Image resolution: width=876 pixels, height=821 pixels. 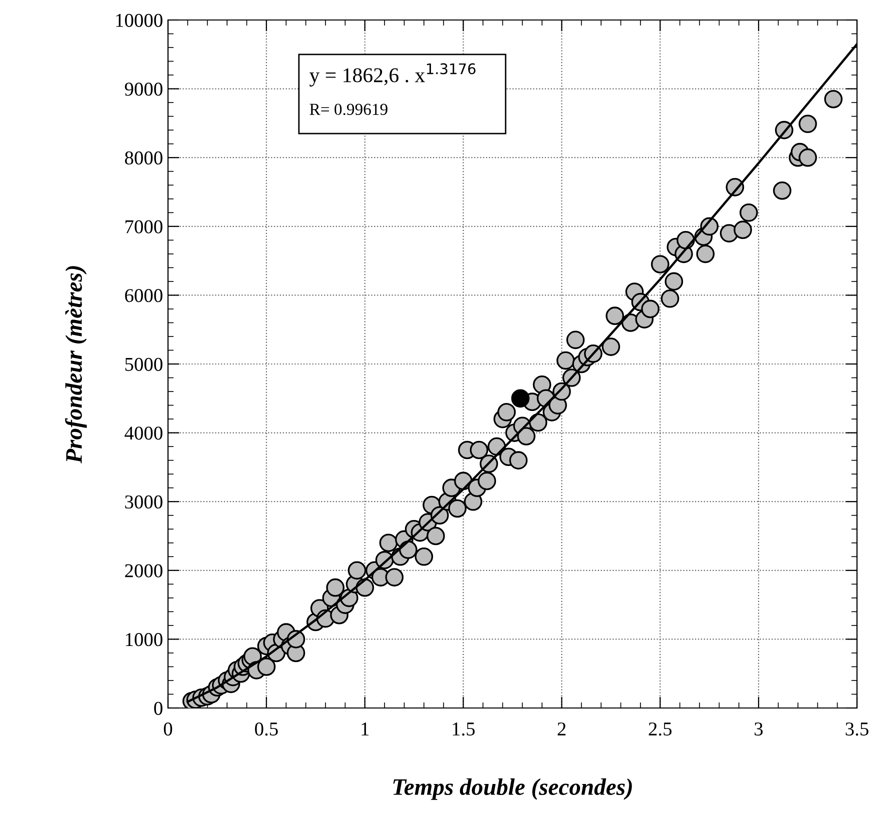 What do you see at coordinates (266, 729) in the screenshot?
I see `x-tick-label: 0.5` at bounding box center [266, 729].